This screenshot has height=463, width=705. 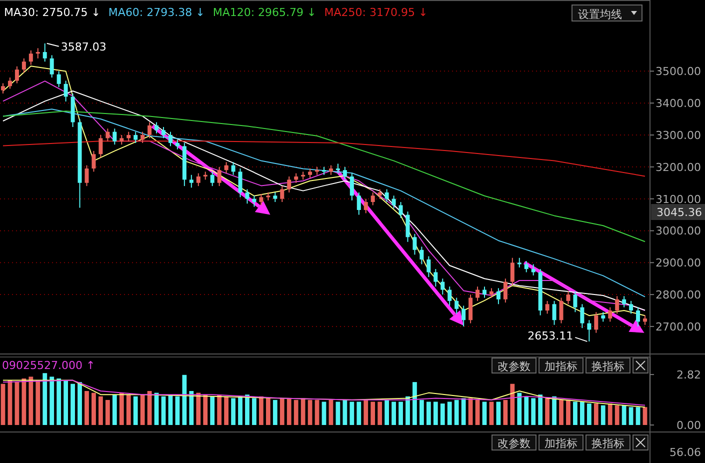 What do you see at coordinates (688, 375) in the screenshot?
I see `y-tick-label: 2.82` at bounding box center [688, 375].